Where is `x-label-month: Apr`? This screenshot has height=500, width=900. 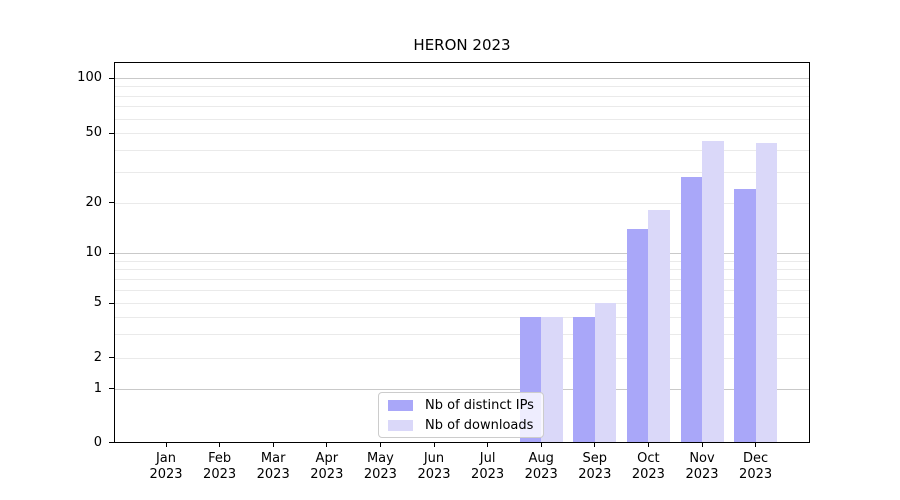
x-label-month: Apr is located at coordinates (327, 458).